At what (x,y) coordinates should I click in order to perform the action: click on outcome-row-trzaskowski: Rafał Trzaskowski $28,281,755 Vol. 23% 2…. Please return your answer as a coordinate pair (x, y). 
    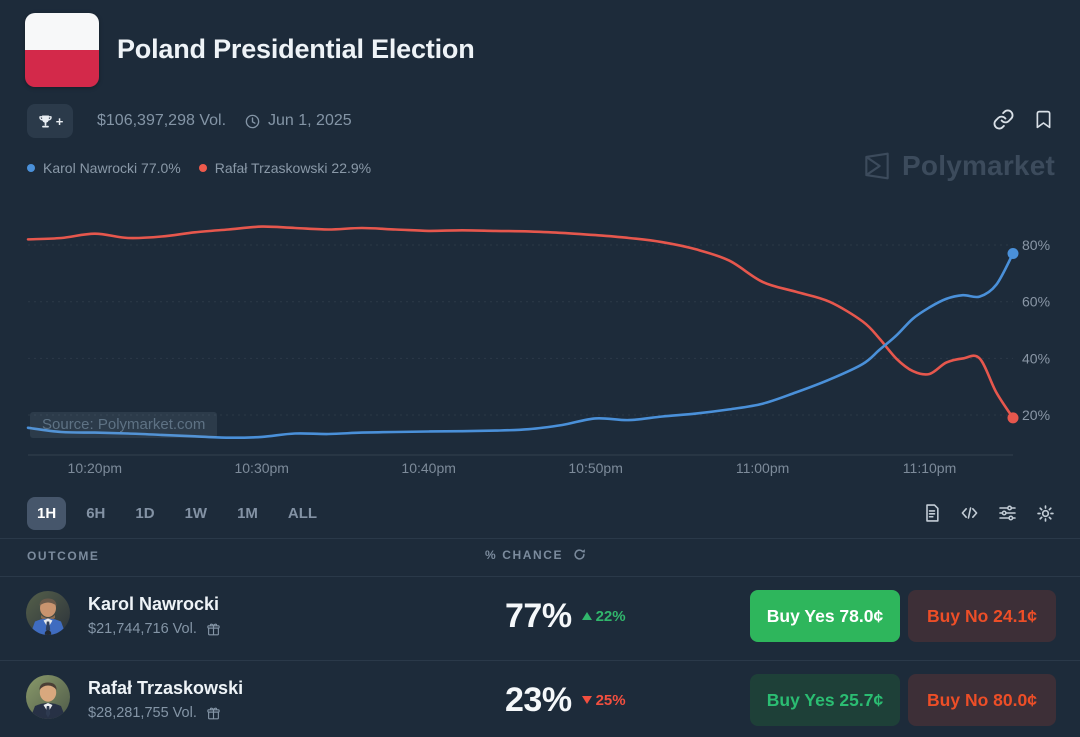
    Looking at the image, I should click on (540, 699).